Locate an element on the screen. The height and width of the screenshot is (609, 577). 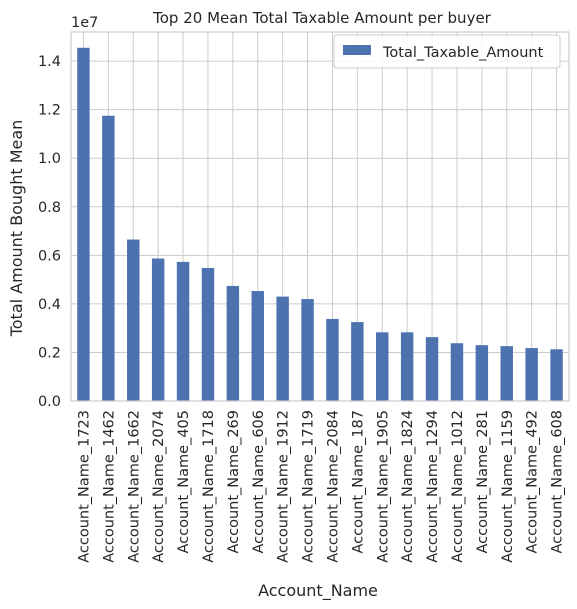
x-tick-label: Account_Name_1662 is located at coordinates (134, 486).